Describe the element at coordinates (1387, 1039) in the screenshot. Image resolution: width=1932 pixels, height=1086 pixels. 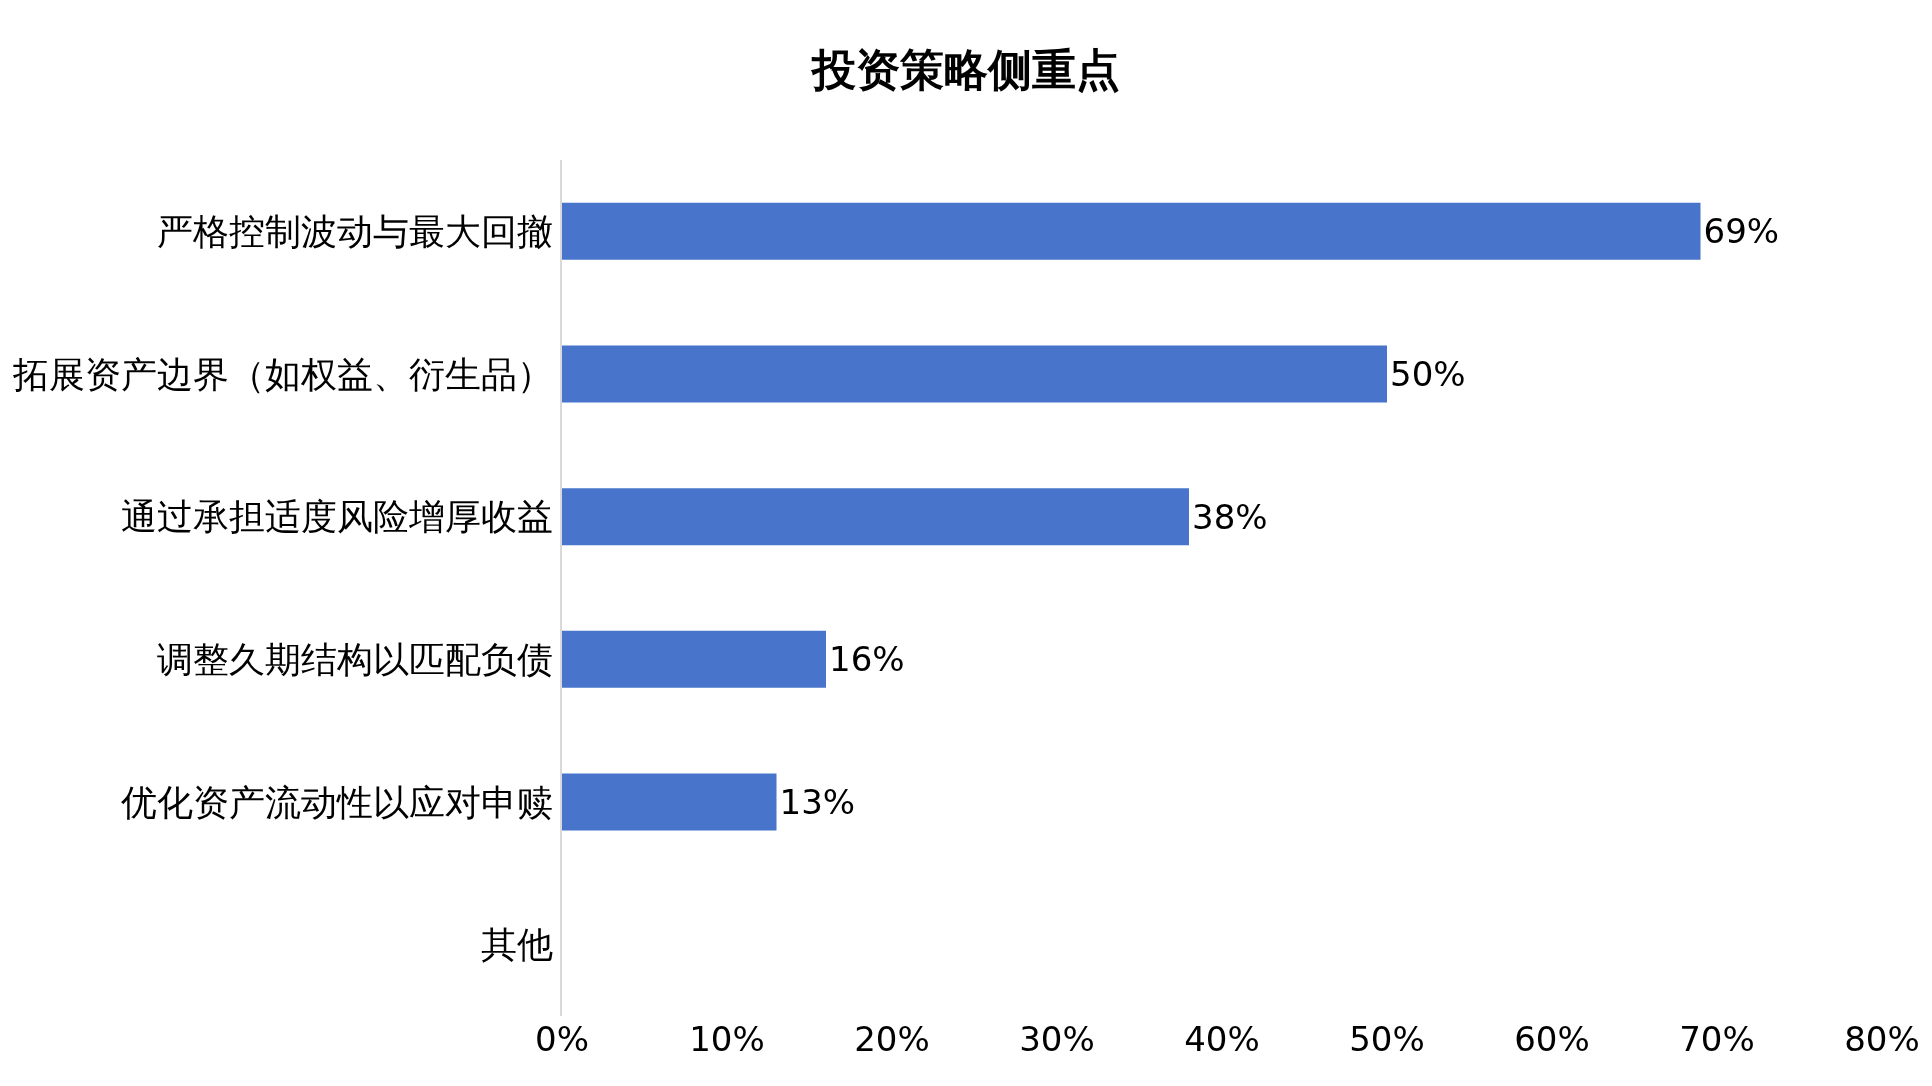
I see `x-tick-label: 50%` at that location.